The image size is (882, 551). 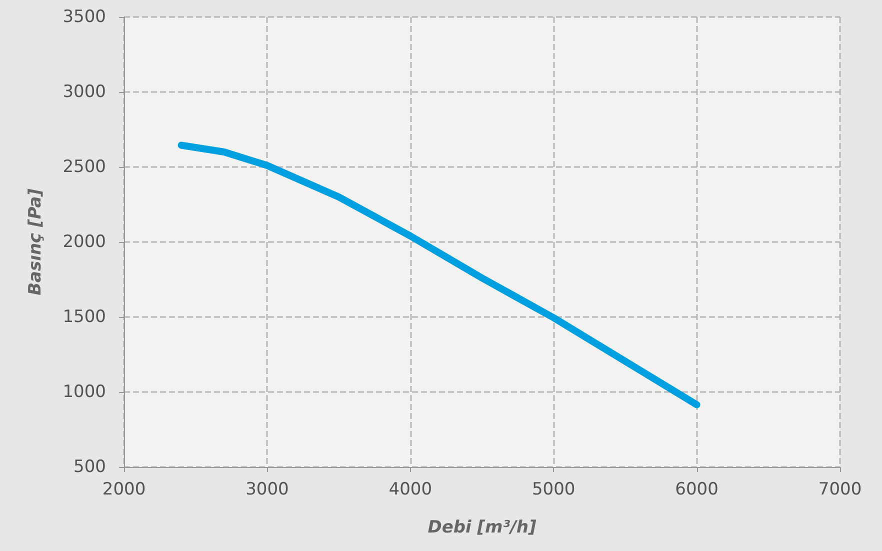 What do you see at coordinates (410, 490) in the screenshot?
I see `x-tick-label: 4000` at bounding box center [410, 490].